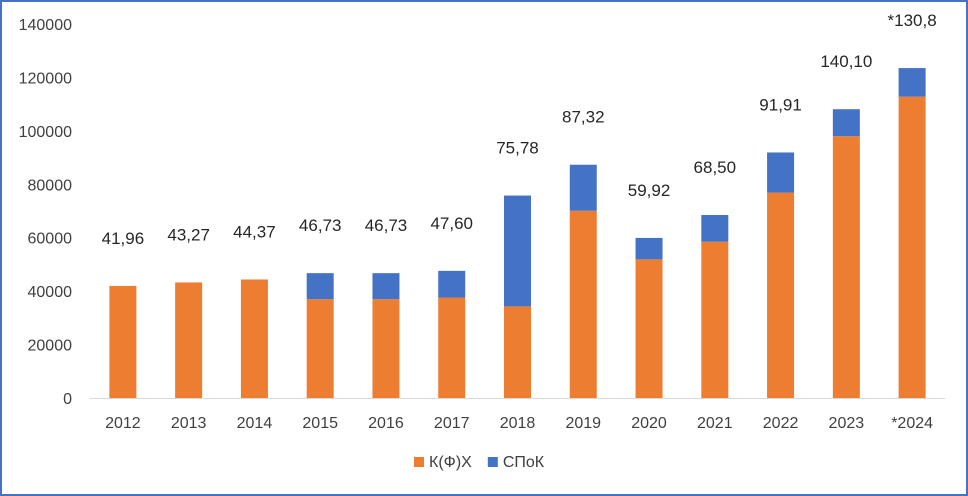  Describe the element at coordinates (847, 423) in the screenshot. I see `x-tick-label: 2023` at that location.